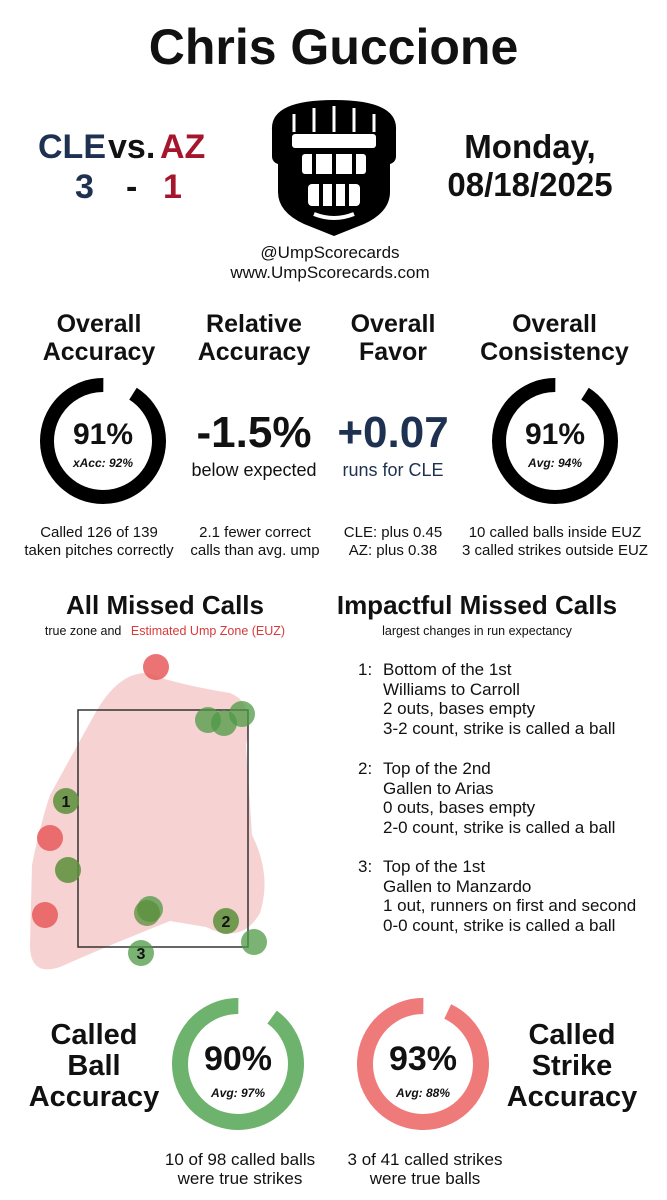 The height and width of the screenshot is (1200, 667). What do you see at coordinates (238, 1059) in the screenshot?
I see `called-ball-value: 90%` at bounding box center [238, 1059].